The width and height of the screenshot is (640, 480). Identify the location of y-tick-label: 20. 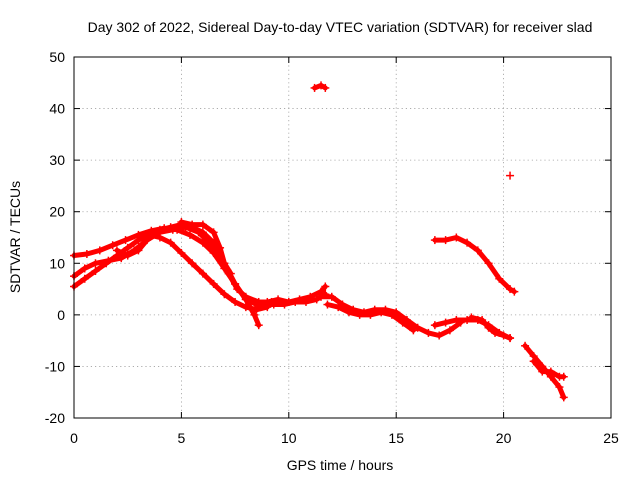
(57, 212).